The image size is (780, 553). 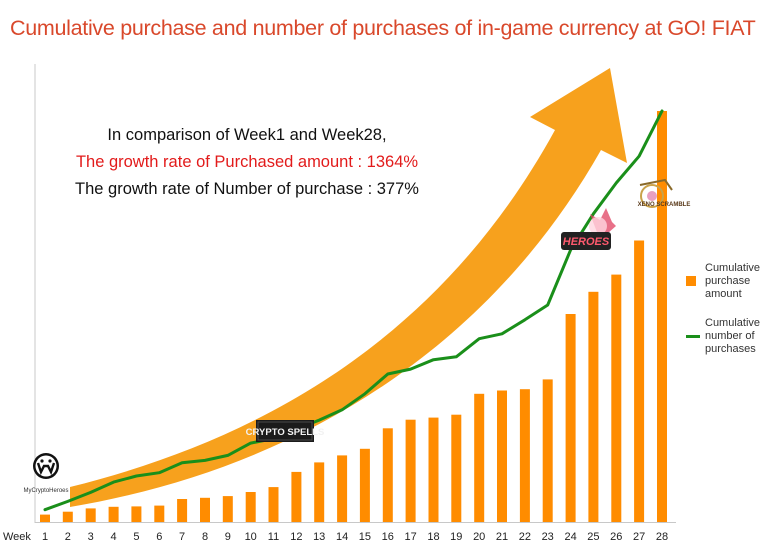 I want to click on legend-item-purchase-amount: Cumulative purchase amount, so click(x=731, y=281).